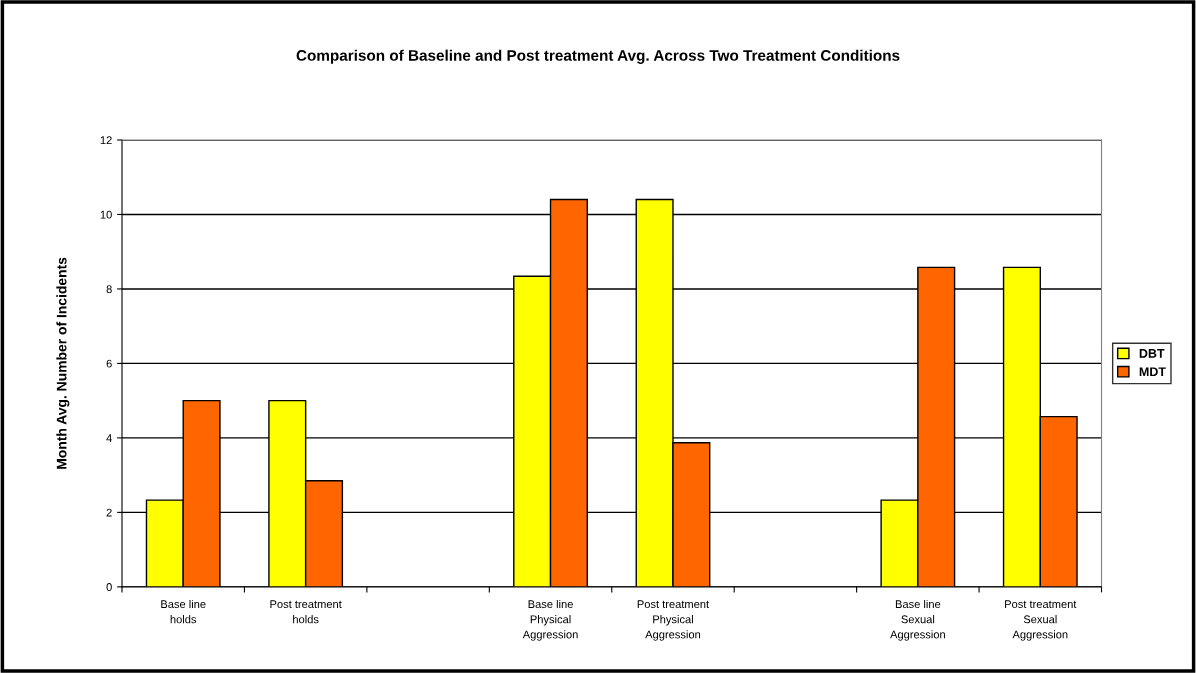 This screenshot has width=1196, height=673. What do you see at coordinates (1041, 620) in the screenshot?
I see `x-tick-label: Post treatment Sexual Aggression` at bounding box center [1041, 620].